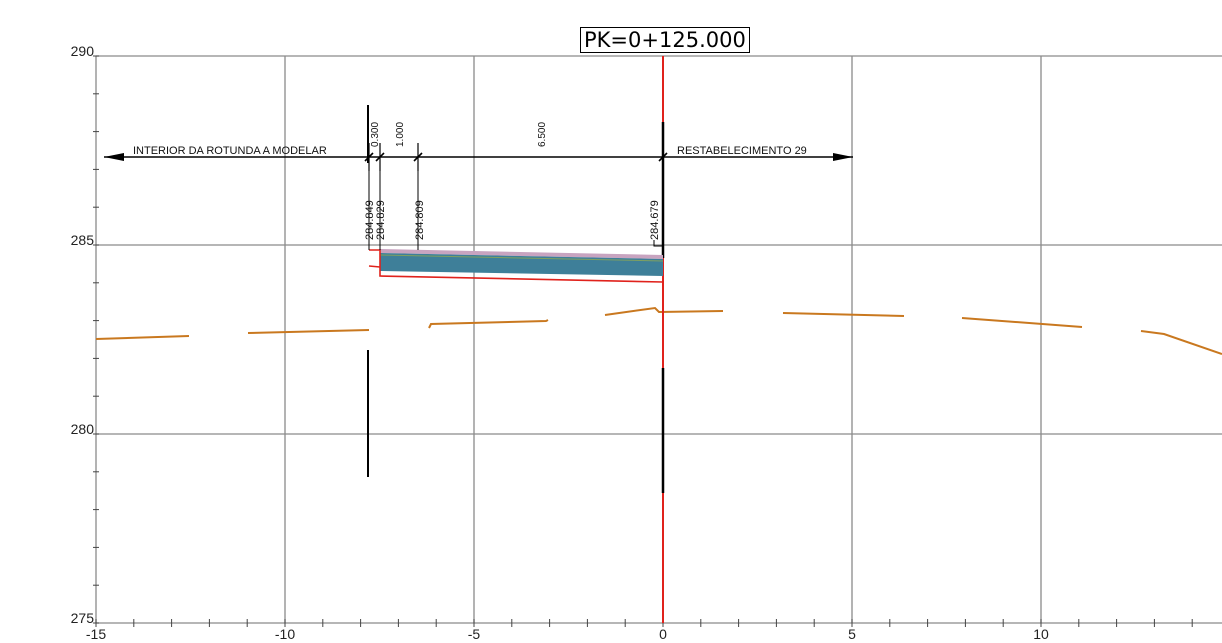 The width and height of the screenshot is (1222, 643). I want to click on pavement-top-layer, so click(521, 254).